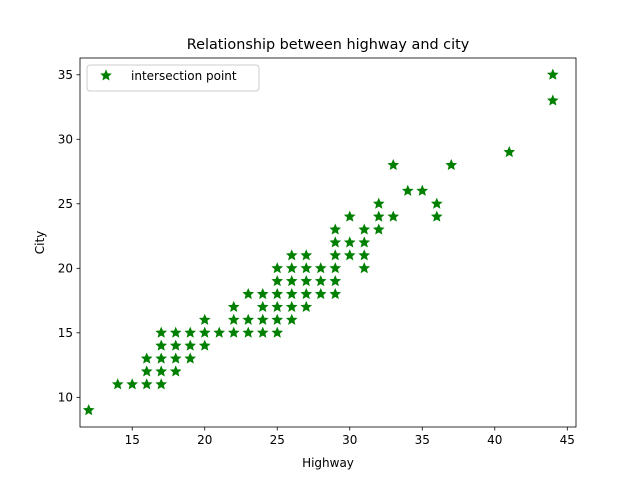  I want to click on y-tick-label: 25, so click(65, 204).